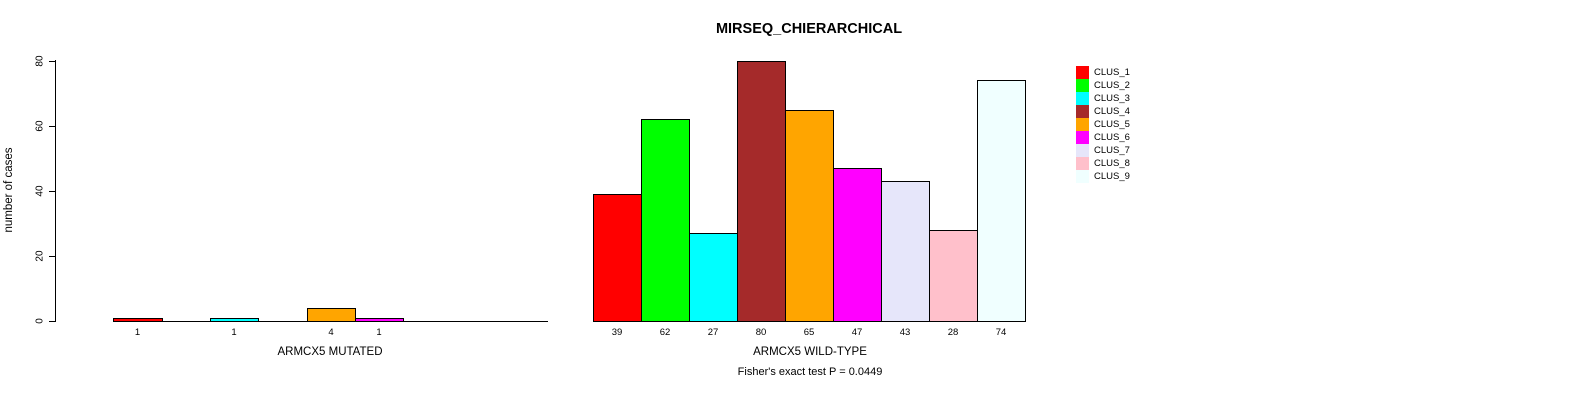 The image size is (1590, 400). I want to click on legend-item-clus_2: CLUS_2, so click(1103, 85).